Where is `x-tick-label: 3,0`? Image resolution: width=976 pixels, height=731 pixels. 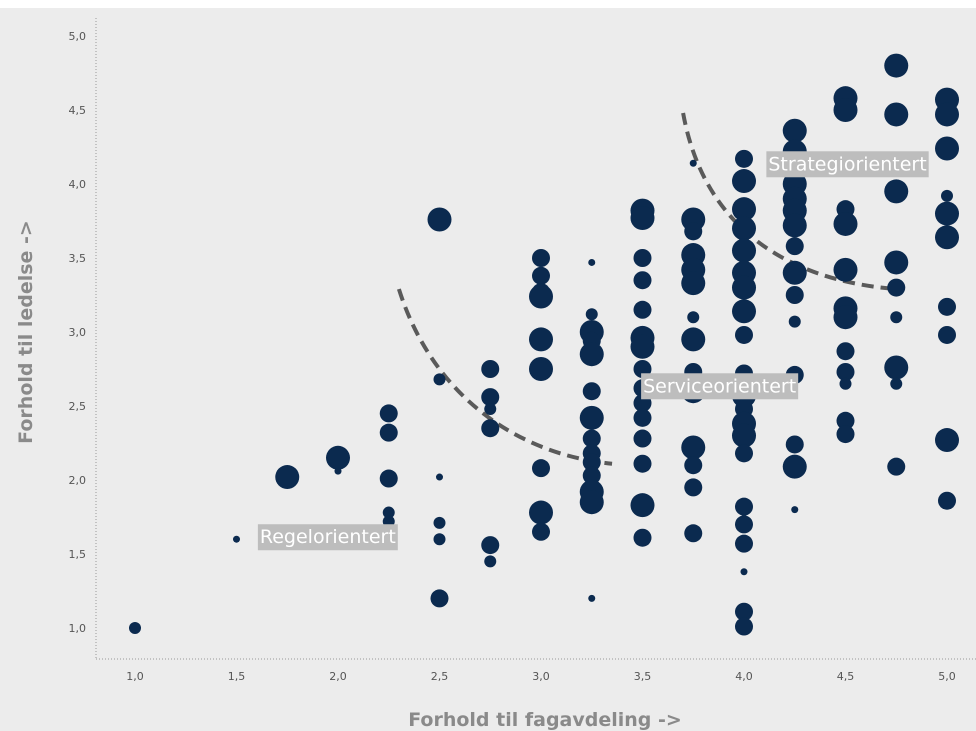
x-tick-label: 3,0 is located at coordinates (541, 676).